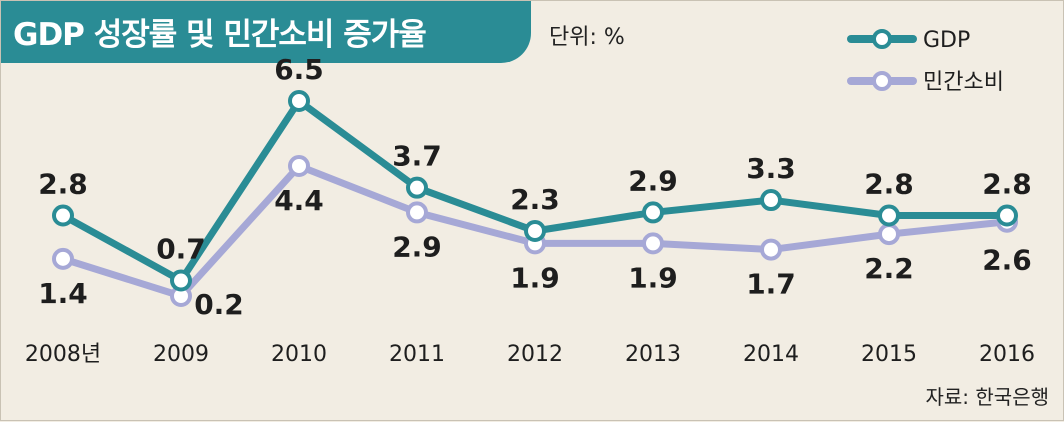 The image size is (1064, 422). Describe the element at coordinates (653, 180) in the screenshot. I see `gdp-value-label: 2.9` at that location.